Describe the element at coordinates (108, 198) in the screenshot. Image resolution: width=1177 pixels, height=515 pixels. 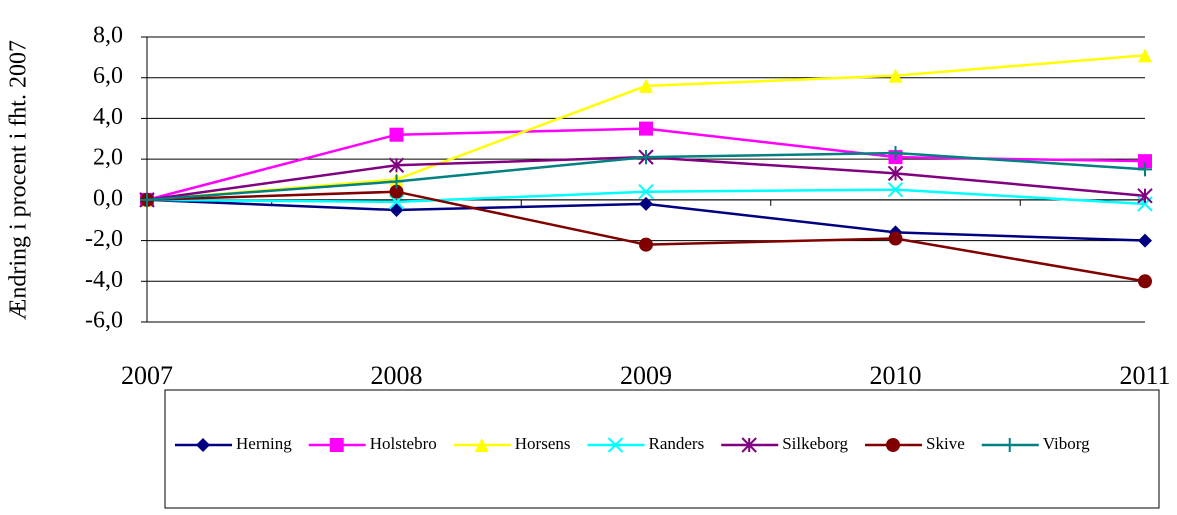
I see `y-tick-label: 0,0` at that location.